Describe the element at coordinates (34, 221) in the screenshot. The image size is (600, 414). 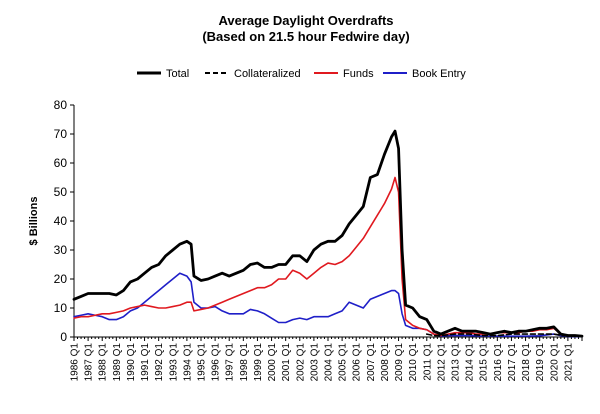
I see `y-axis-label: $ Billions` at that location.